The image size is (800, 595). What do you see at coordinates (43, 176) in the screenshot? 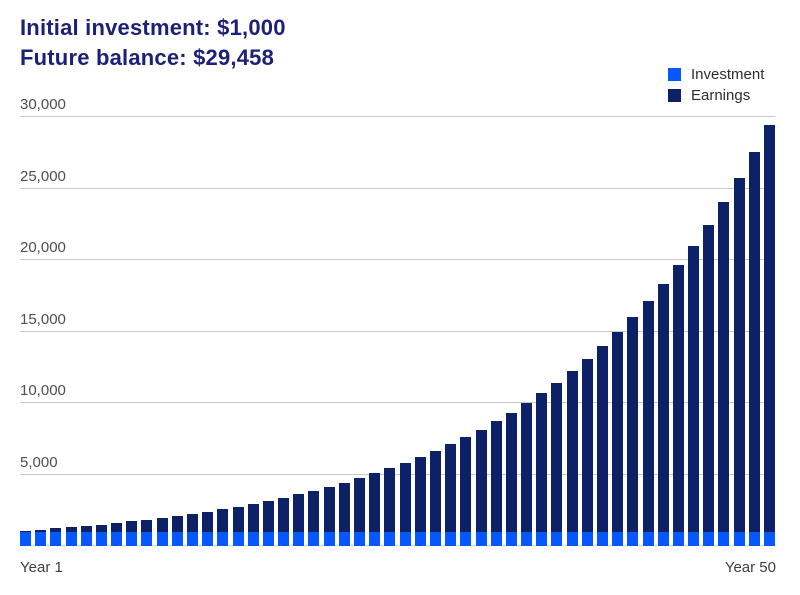
I see `y-tick-label-25000: 25,000` at bounding box center [43, 176].